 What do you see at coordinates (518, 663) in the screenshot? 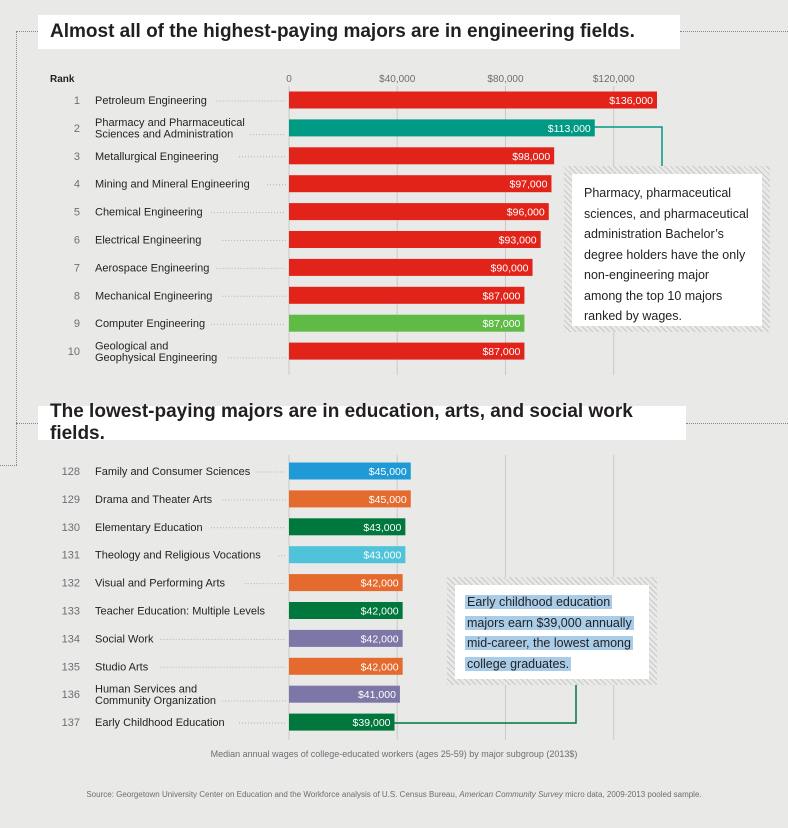
I see `callout-line: college graduates.` at bounding box center [518, 663].